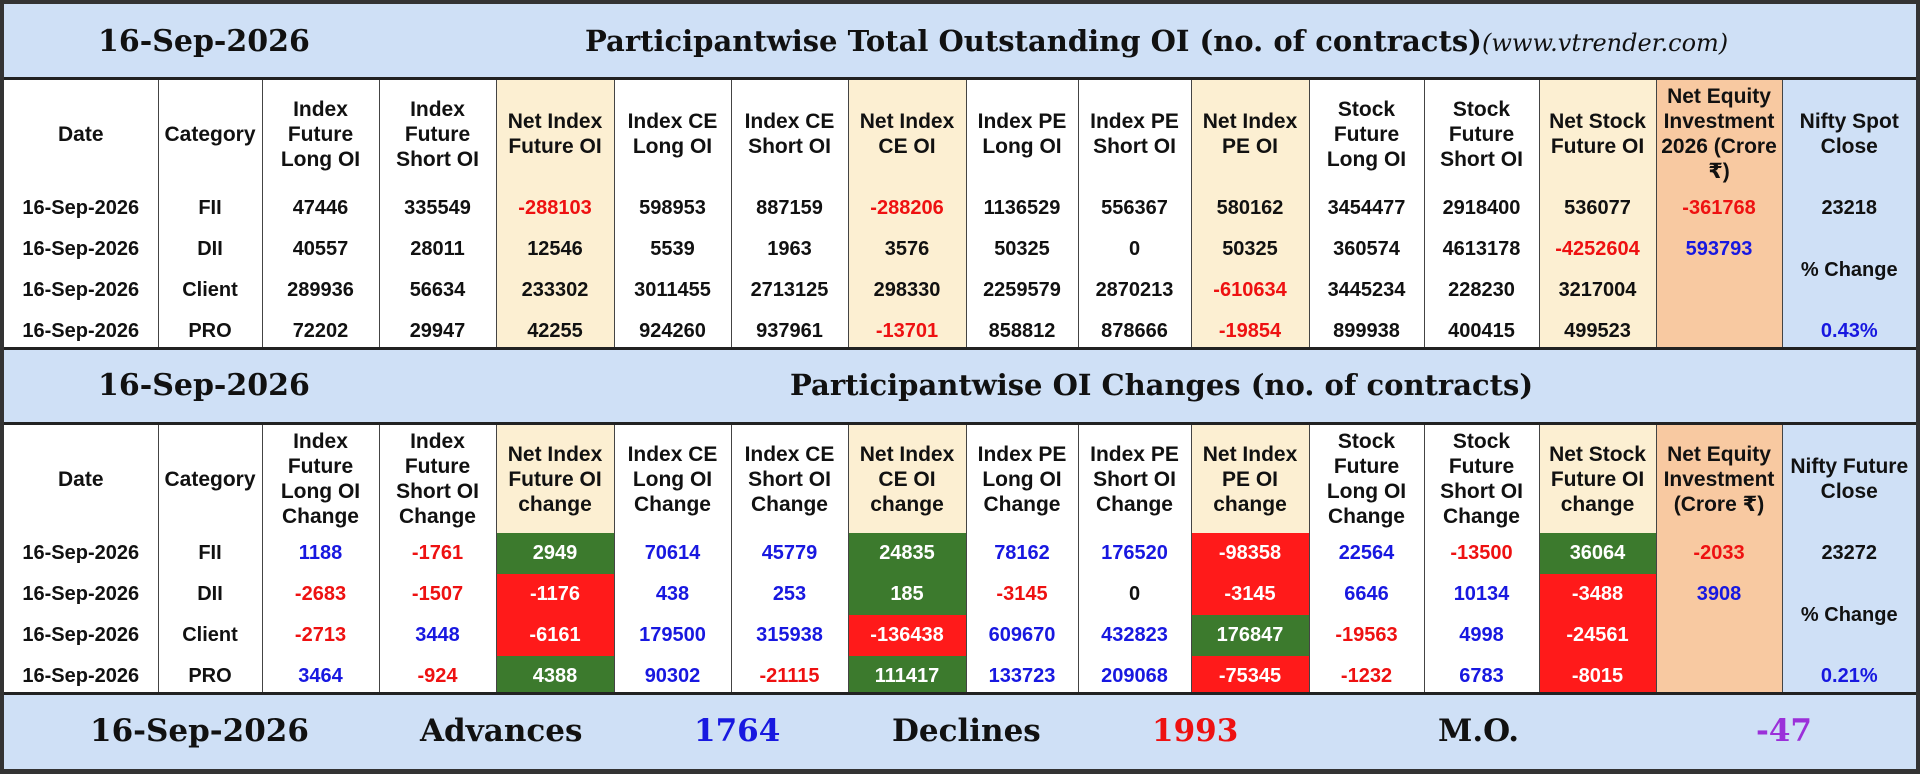 The image size is (1920, 774). Describe the element at coordinates (1479, 731) in the screenshot. I see `mo-label: M.O.` at that location.